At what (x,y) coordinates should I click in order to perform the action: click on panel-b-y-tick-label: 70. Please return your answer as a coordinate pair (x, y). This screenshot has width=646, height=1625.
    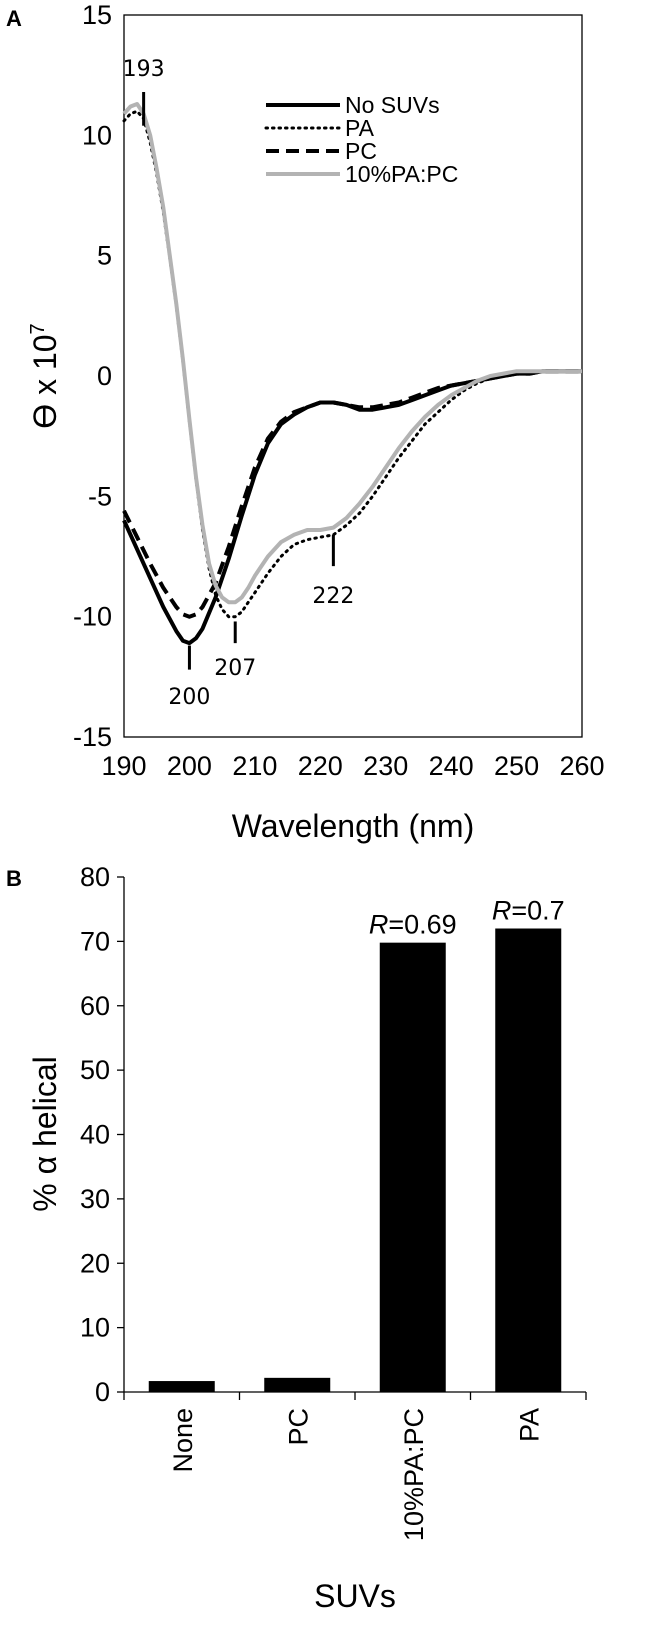
    Looking at the image, I should click on (95, 941).